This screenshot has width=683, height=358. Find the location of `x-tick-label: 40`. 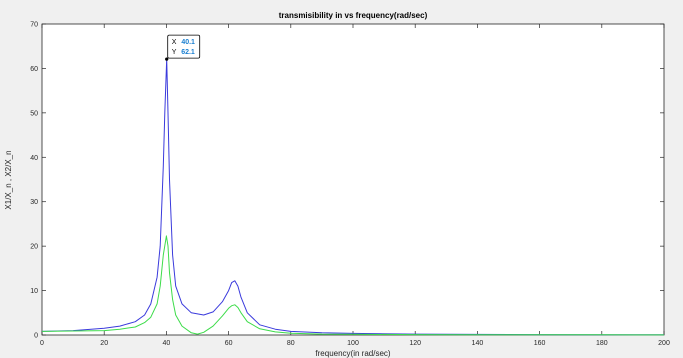

x-tick-label: 40 is located at coordinates (167, 343).